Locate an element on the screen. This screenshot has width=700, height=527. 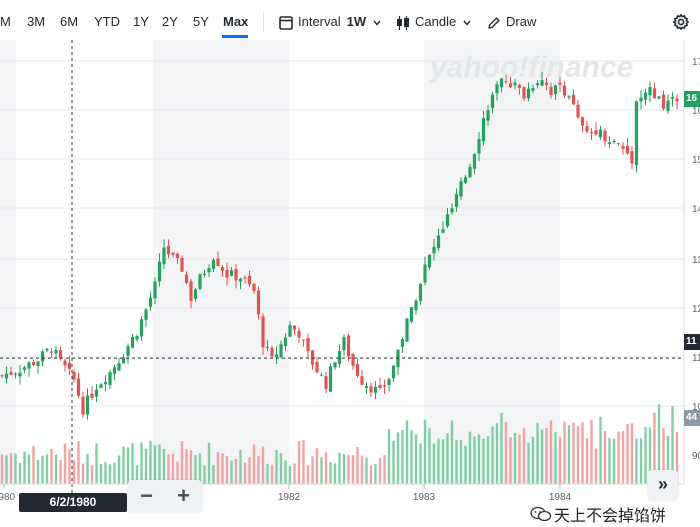
range-1m: M is located at coordinates (5, 21).